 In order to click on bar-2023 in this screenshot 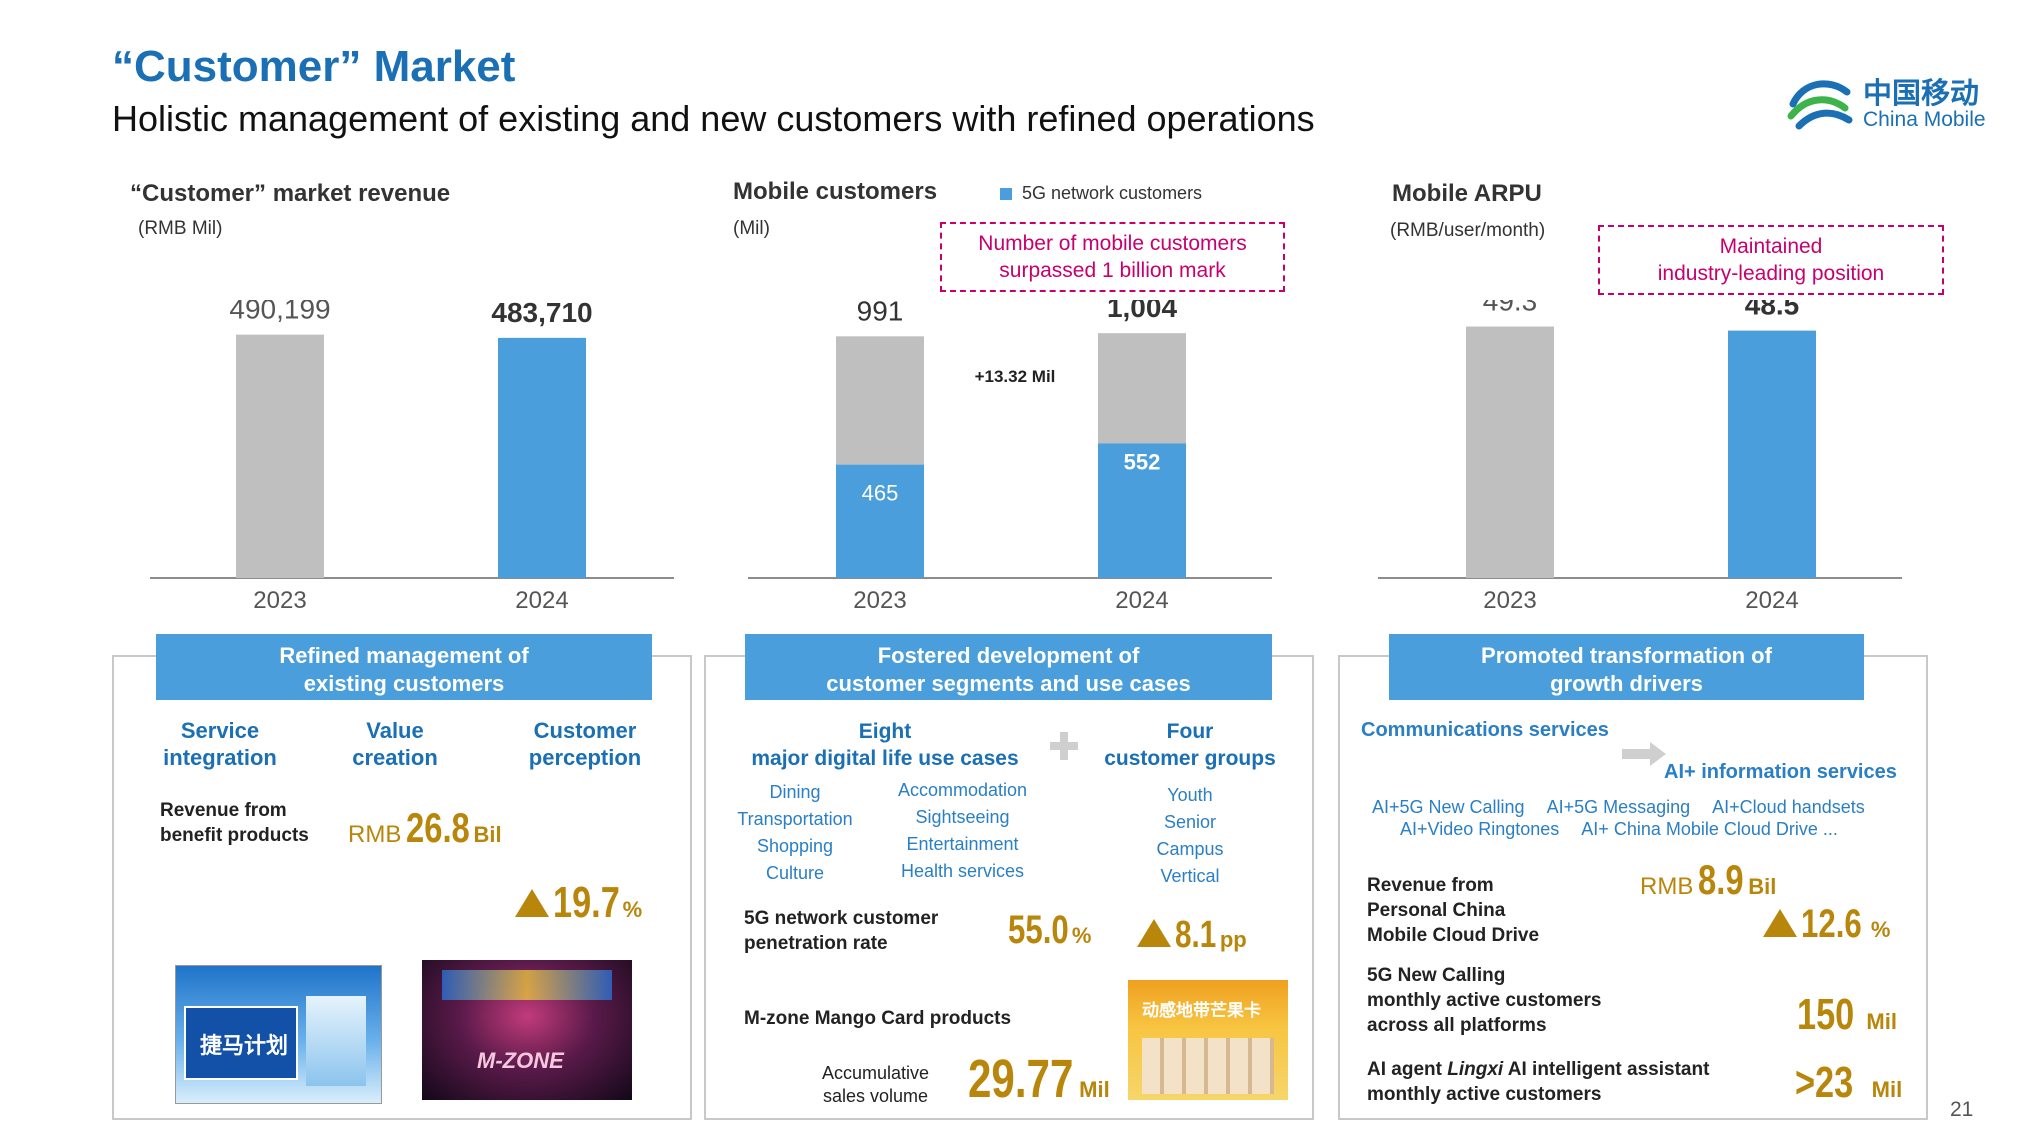, I will do `click(1510, 452)`.